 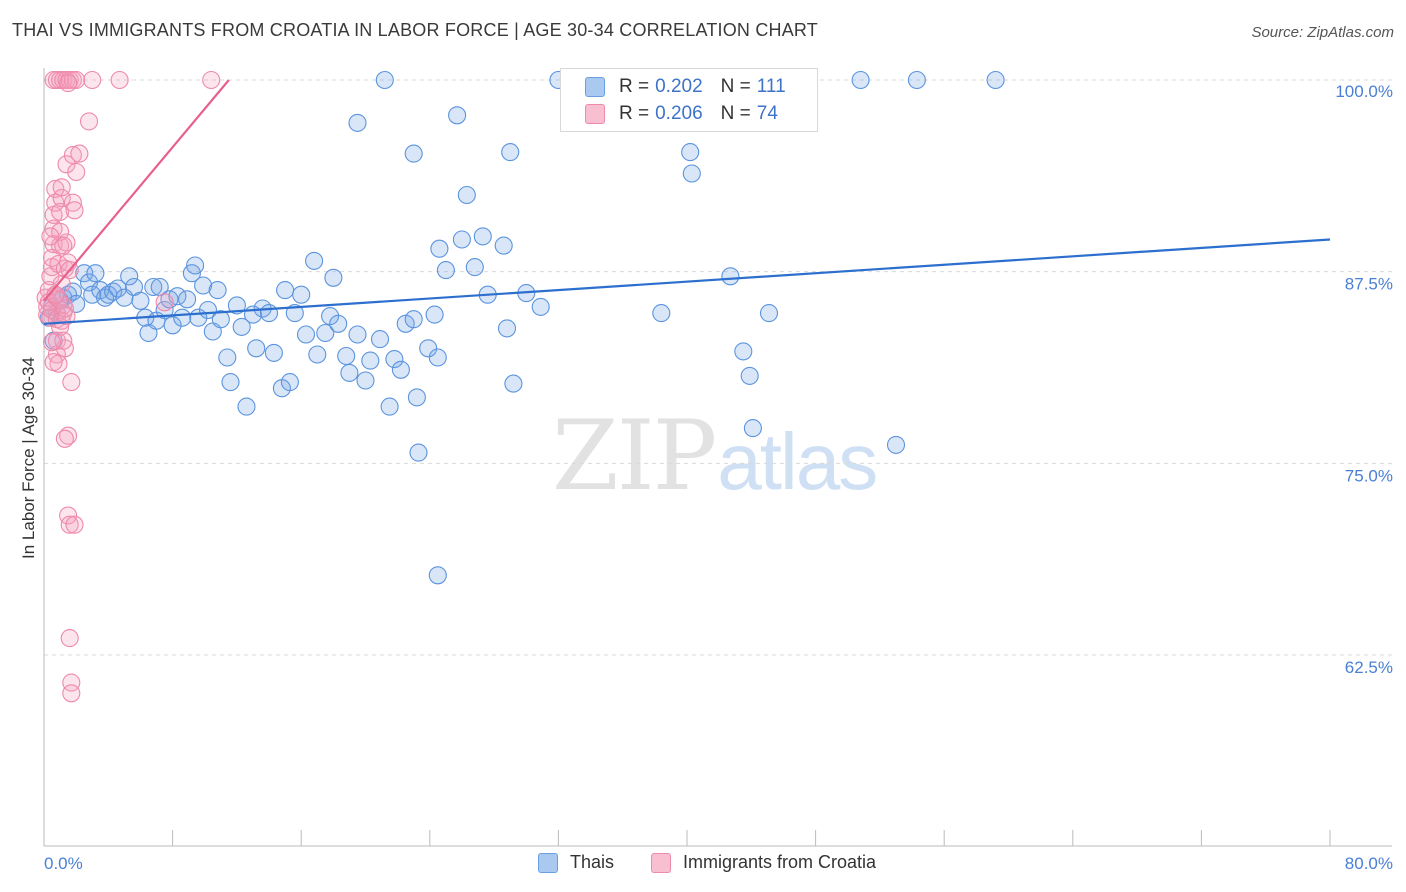 I want to click on y-tick-label: 87.5%, so click(x=1369, y=284).